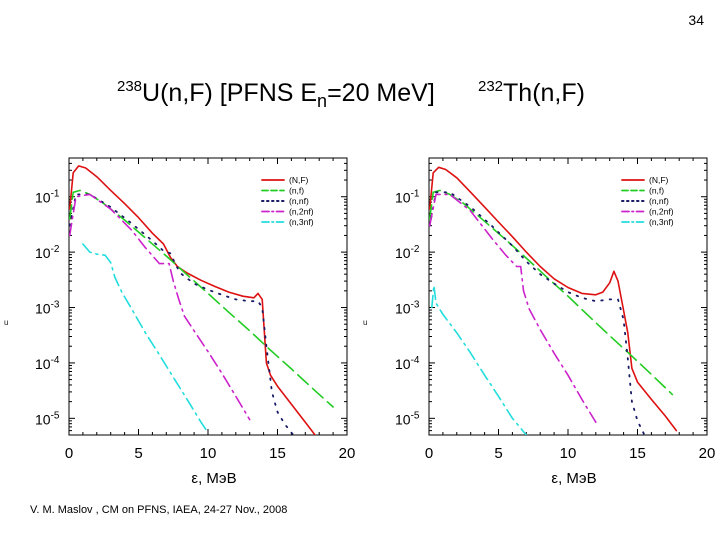  What do you see at coordinates (491, 86) in the screenshot?
I see `right-mass-number: 232` at bounding box center [491, 86].